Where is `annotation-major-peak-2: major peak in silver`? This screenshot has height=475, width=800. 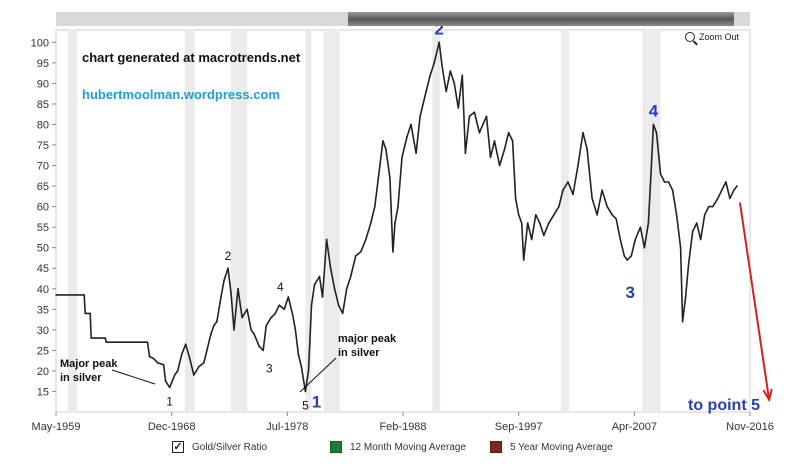
annotation-major-peak-2: major peak in silver is located at coordinates (367, 346).